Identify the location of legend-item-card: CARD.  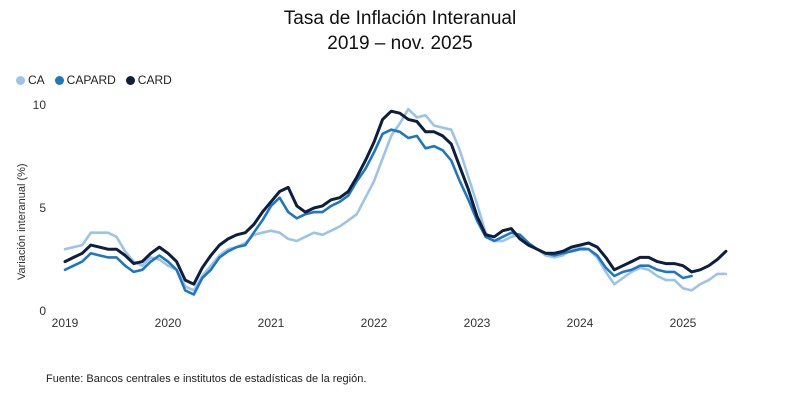
(148, 80).